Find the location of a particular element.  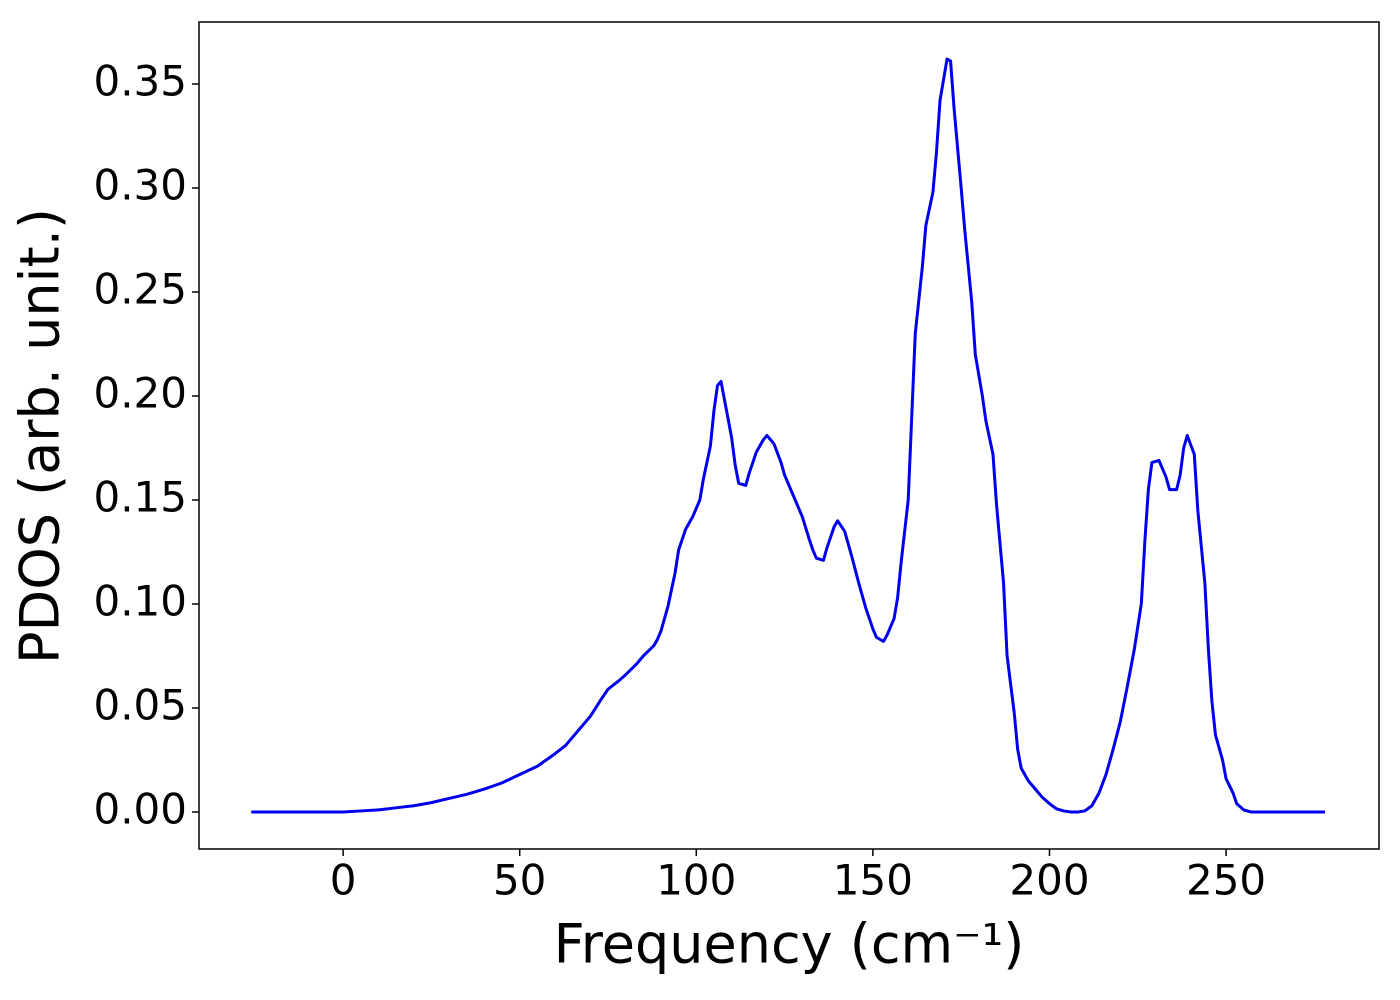

y-tick-label: 0.00 is located at coordinates (140, 808).